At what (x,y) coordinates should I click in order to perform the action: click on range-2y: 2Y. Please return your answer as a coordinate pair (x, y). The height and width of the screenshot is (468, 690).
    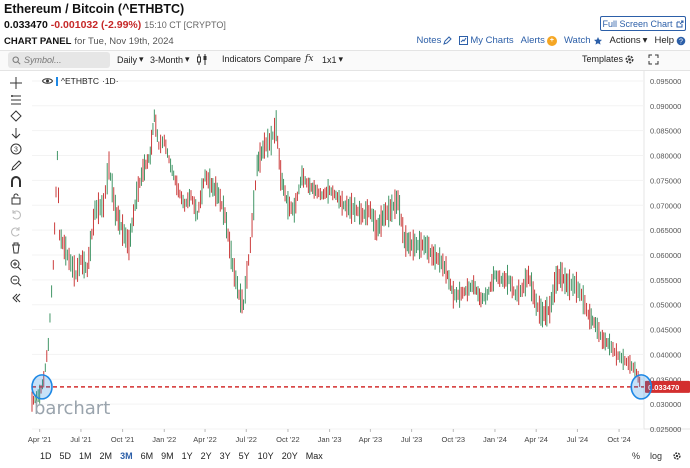
    Looking at the image, I should click on (206, 456).